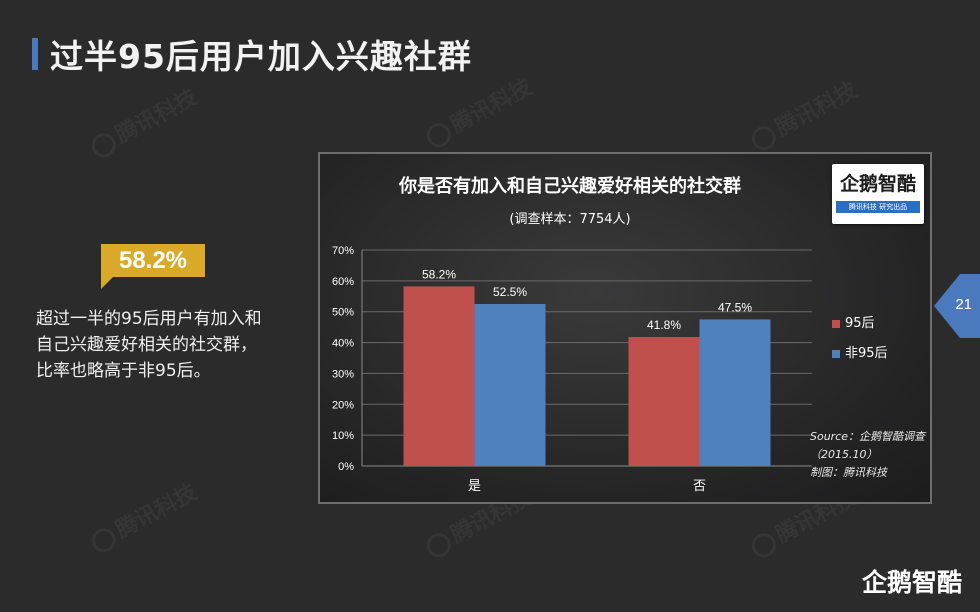  What do you see at coordinates (343, 313) in the screenshot?
I see `y-tick-label: 50%` at bounding box center [343, 313].